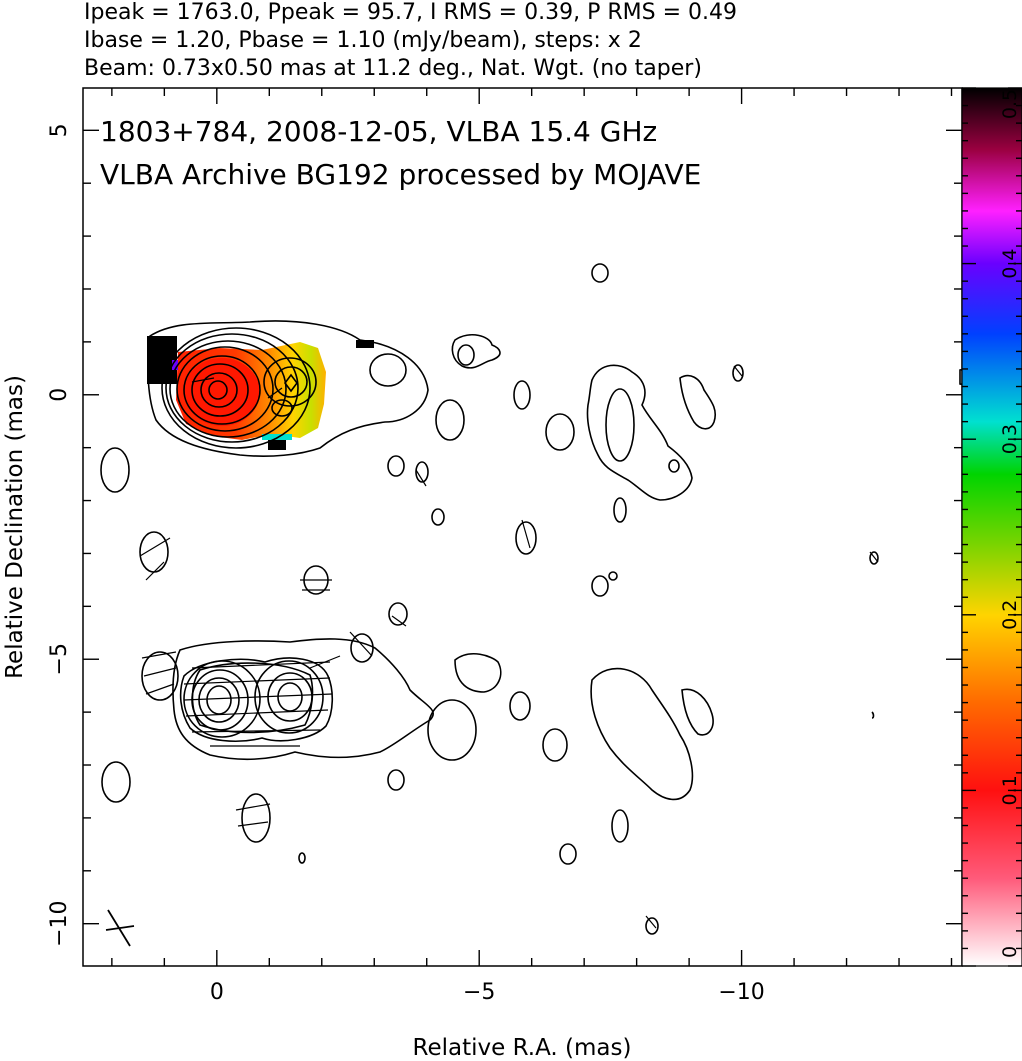 Image resolution: width=1022 pixels, height=1061 pixels. What do you see at coordinates (1010, 952) in the screenshot?
I see `colorbar-tick-label: 0` at bounding box center [1010, 952].